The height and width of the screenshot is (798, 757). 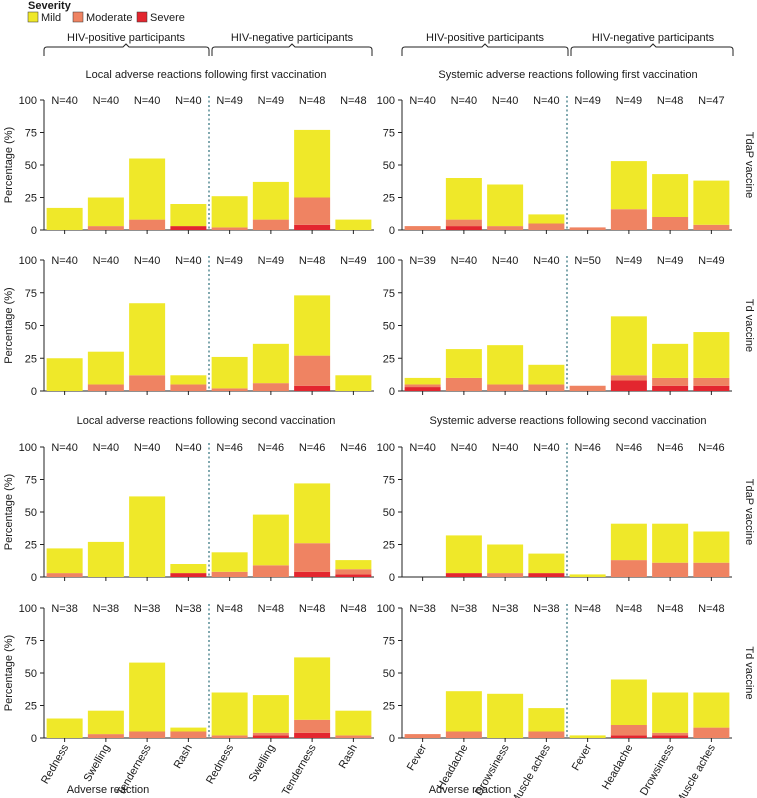 I want to click on x-tick-label: Fever, so click(x=582, y=757).